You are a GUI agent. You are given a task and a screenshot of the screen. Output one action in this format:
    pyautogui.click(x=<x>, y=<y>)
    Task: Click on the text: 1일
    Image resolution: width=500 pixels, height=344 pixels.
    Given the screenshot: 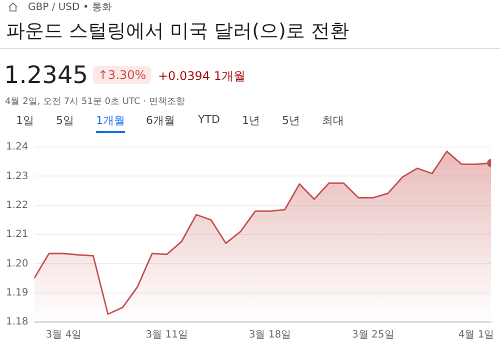 What is the action you would take?
    pyautogui.click(x=25, y=120)
    